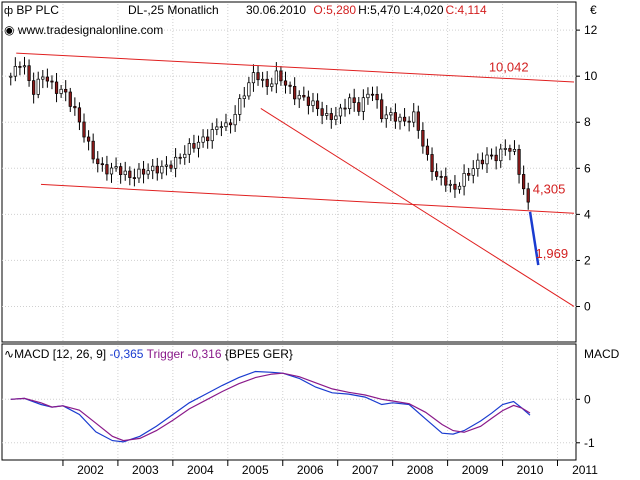 This screenshot has height=480, width=640. What do you see at coordinates (591, 30) in the screenshot?
I see `price-tick-label: 12` at bounding box center [591, 30].